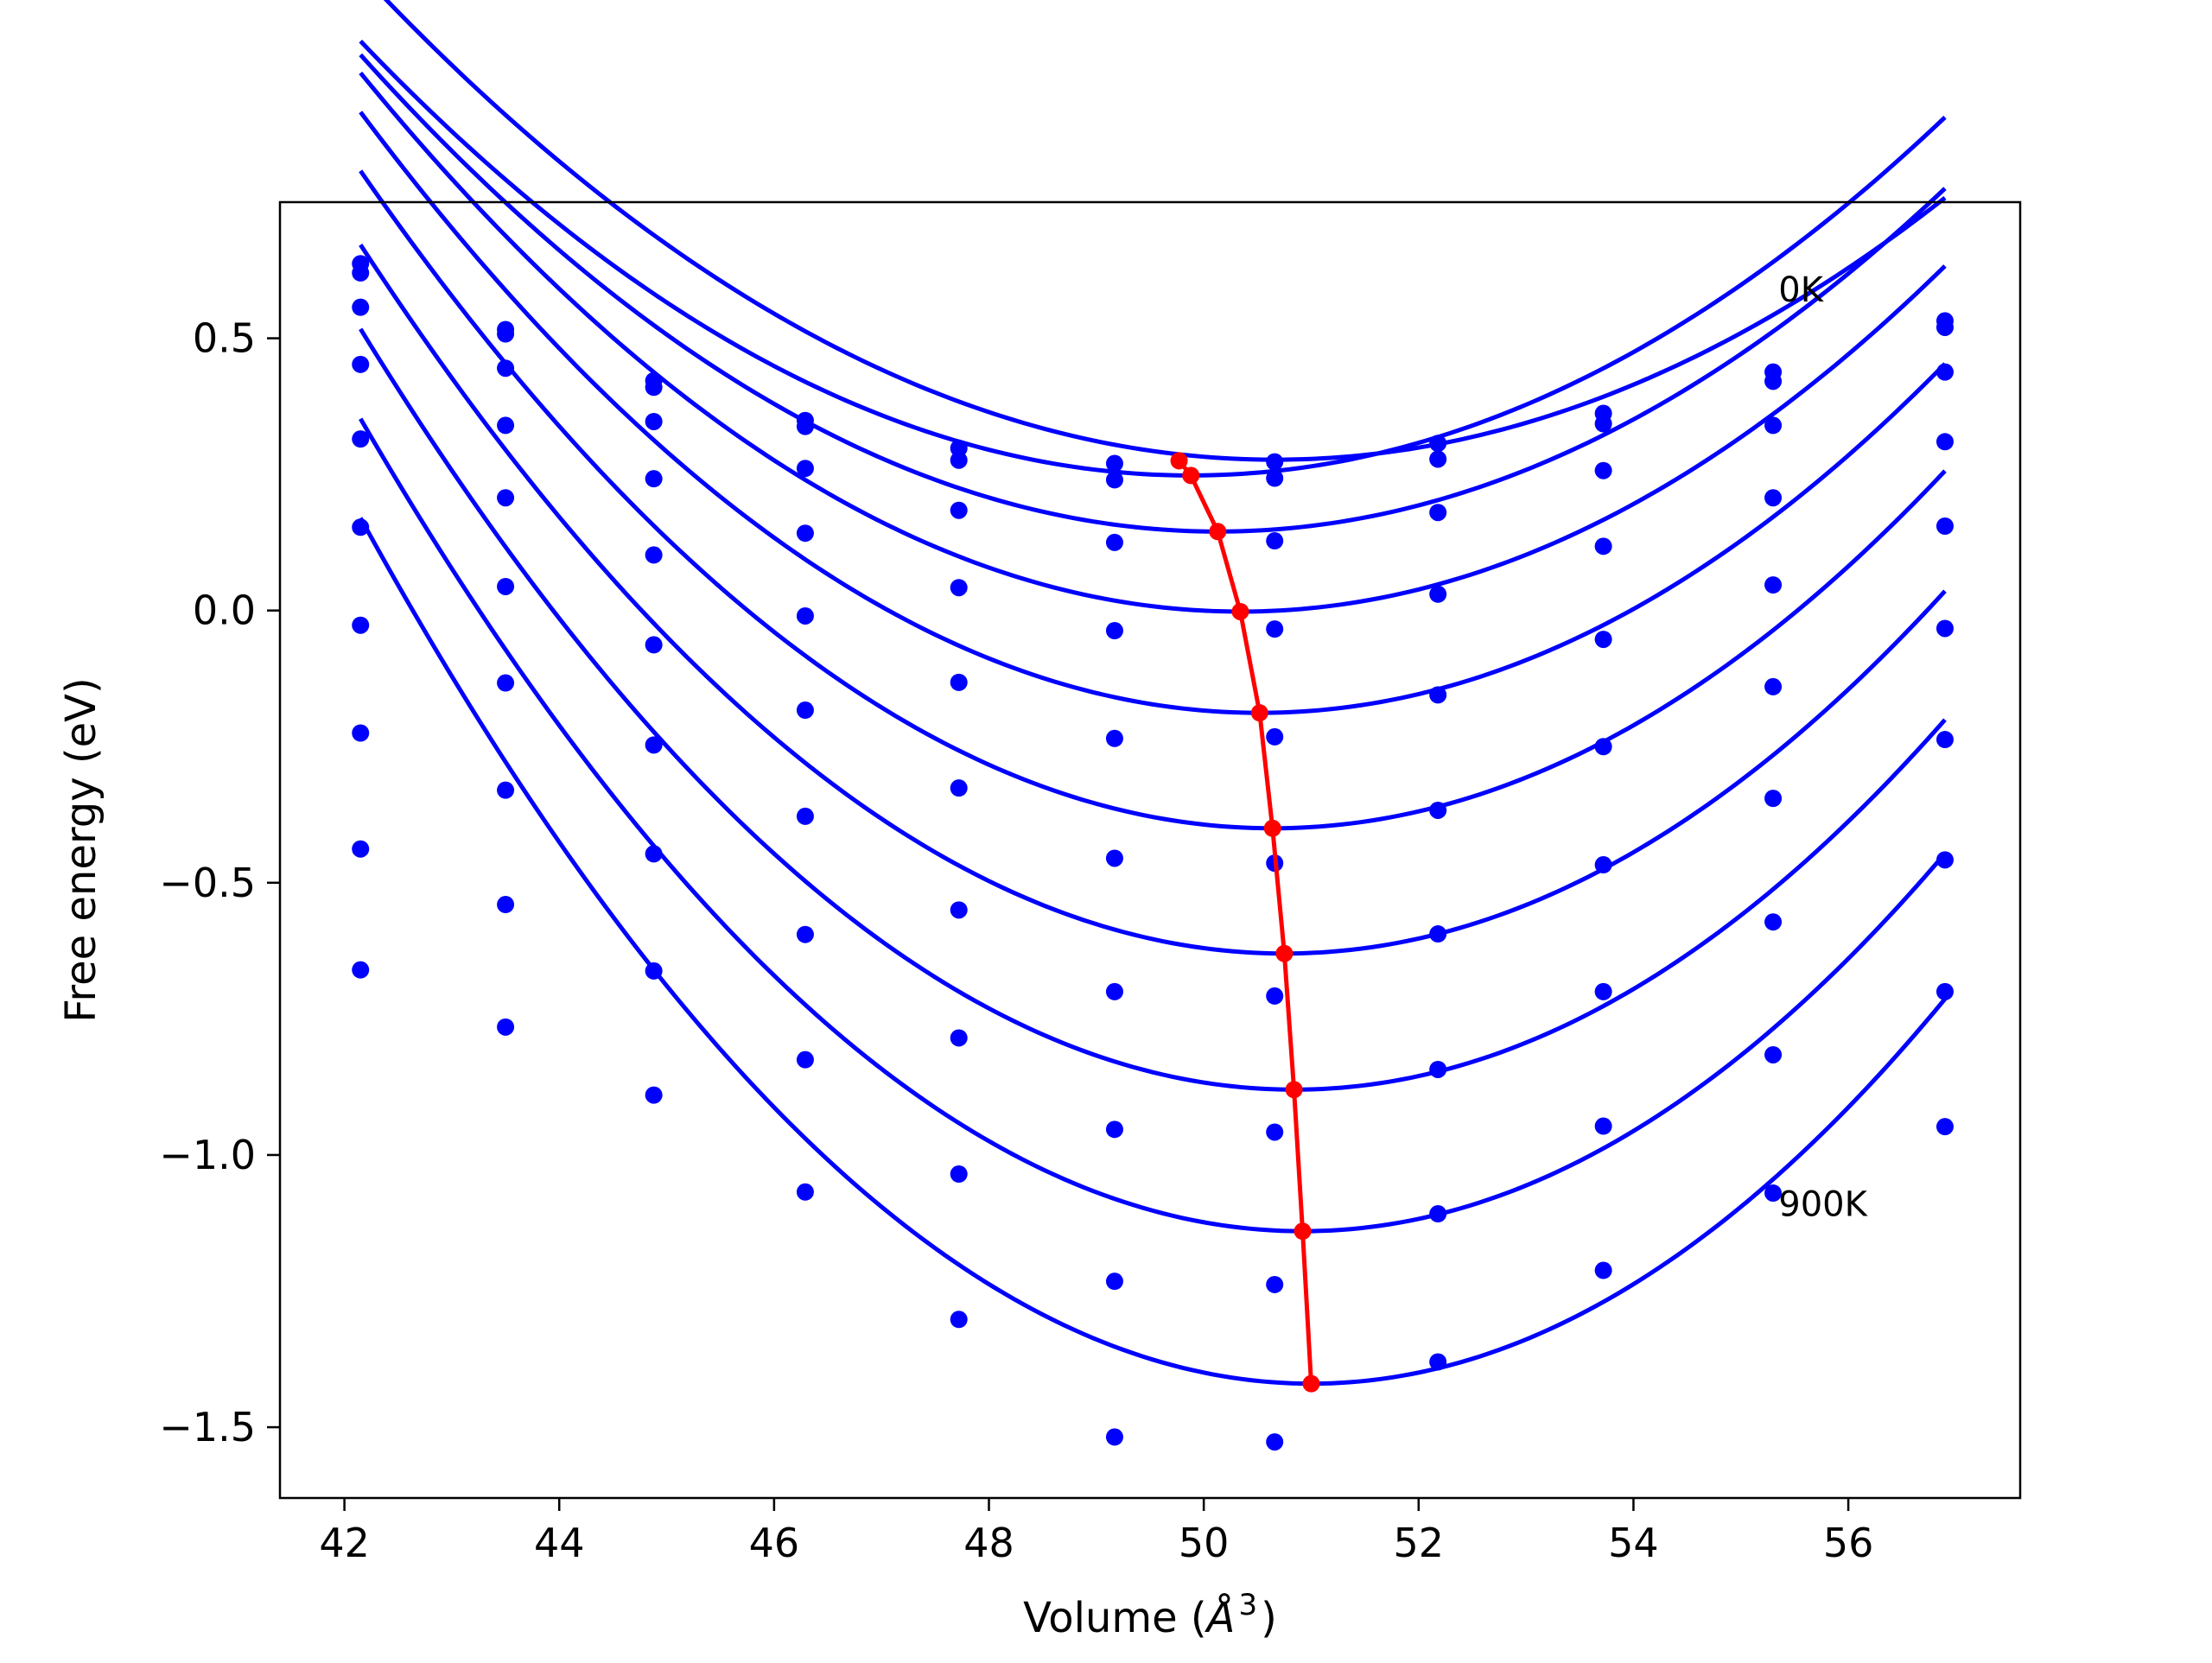  What do you see at coordinates (1220, 1618) in the screenshot?
I see `x-axis-label-unit: Å` at bounding box center [1220, 1618].